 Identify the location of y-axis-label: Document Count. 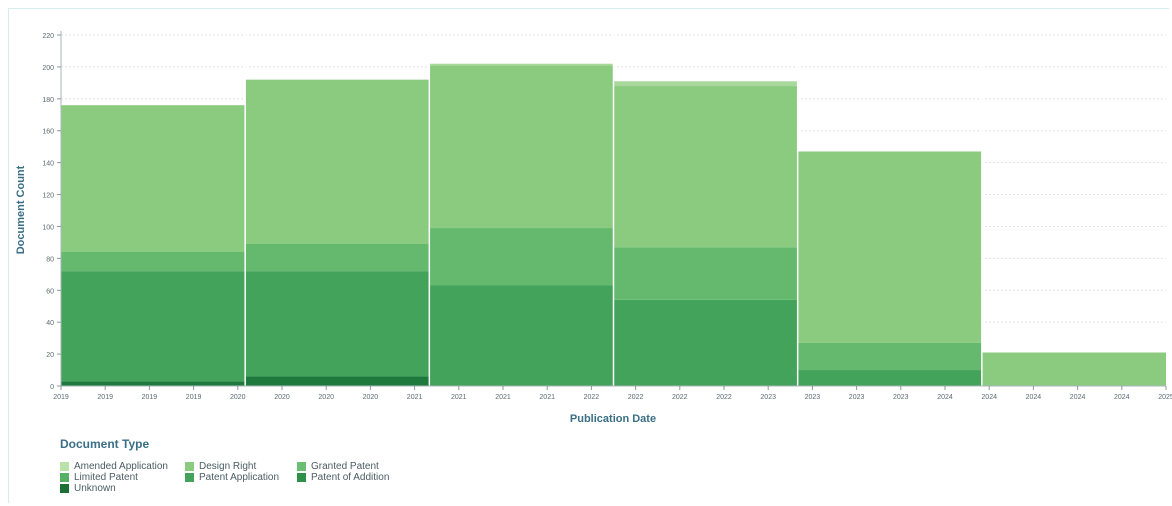
(21, 209).